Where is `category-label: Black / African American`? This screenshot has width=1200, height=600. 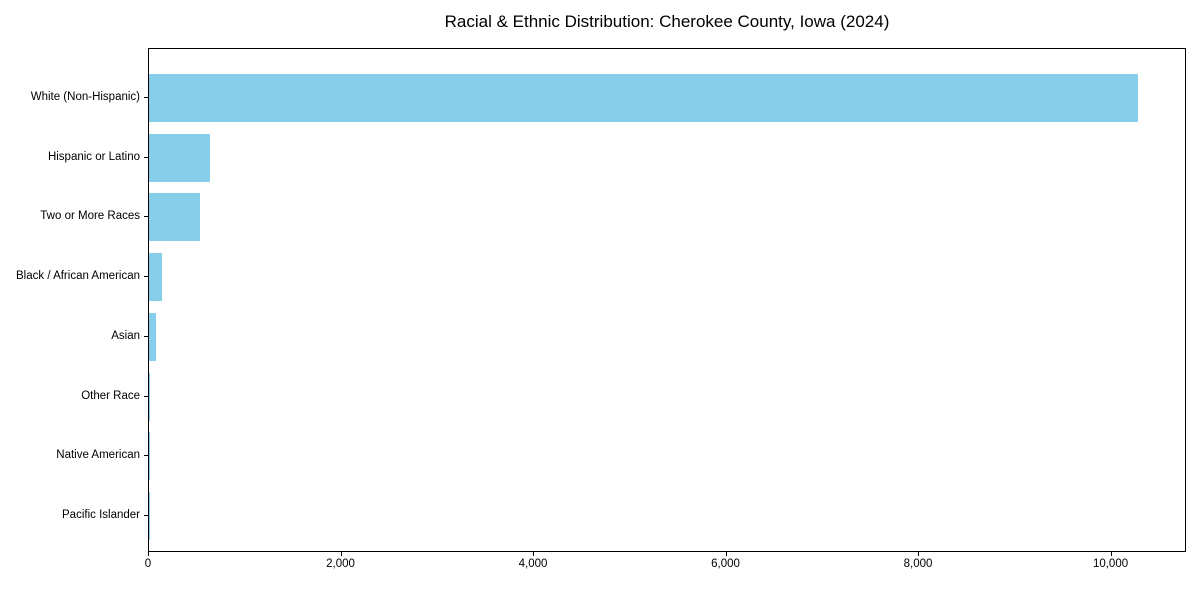
category-label: Black / African American is located at coordinates (78, 276).